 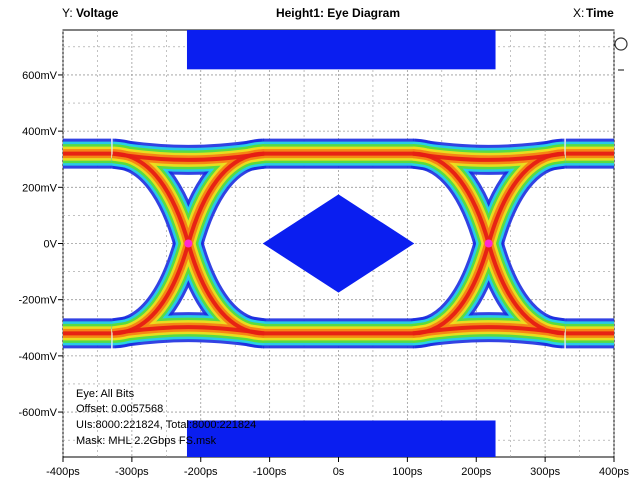 I want to click on y-tick-label: 0V, so click(x=51, y=245).